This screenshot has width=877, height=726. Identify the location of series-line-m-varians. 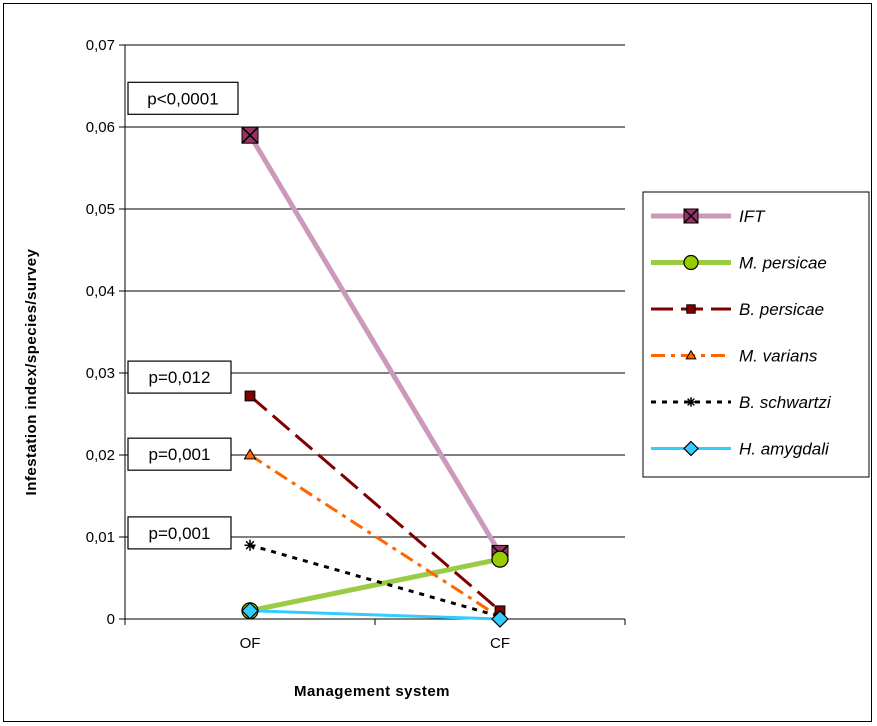
(375, 536).